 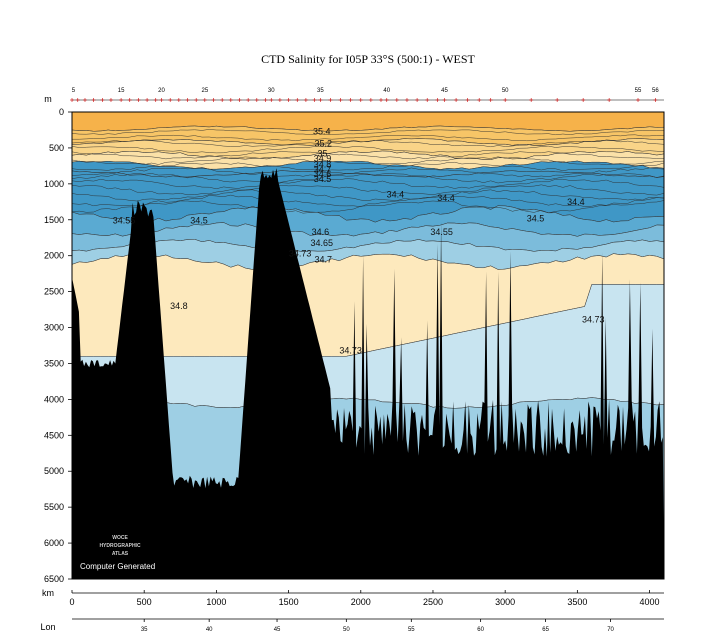 What do you see at coordinates (361, 602) in the screenshot?
I see `x-tick-label: 2000` at bounding box center [361, 602].